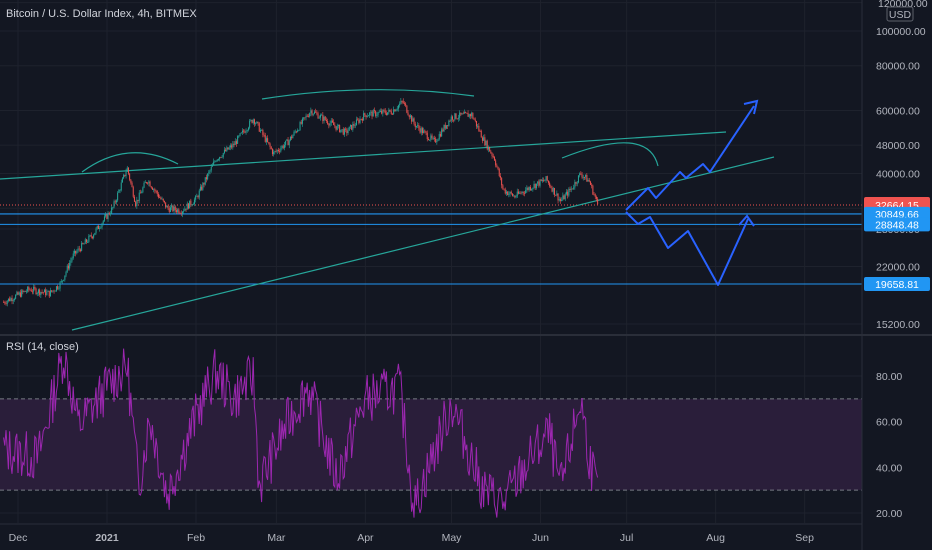 The width and height of the screenshot is (932, 550). Describe the element at coordinates (411, 538) in the screenshot. I see `time-axis: Dec 2021 Feb Mar Apr May Jun Jul Aug Sep` at that location.